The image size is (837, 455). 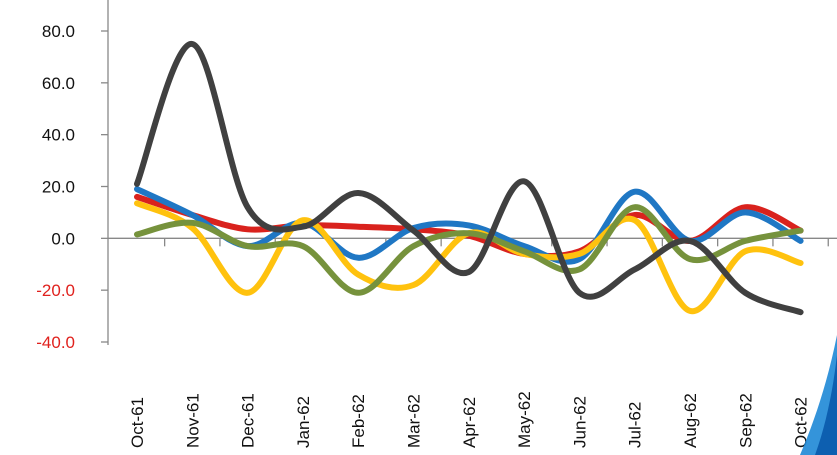 I want to click on y-axis: 80.0 60.0 40.0 20.0 0.0 -20.0 -40.0, so click(x=72, y=176).